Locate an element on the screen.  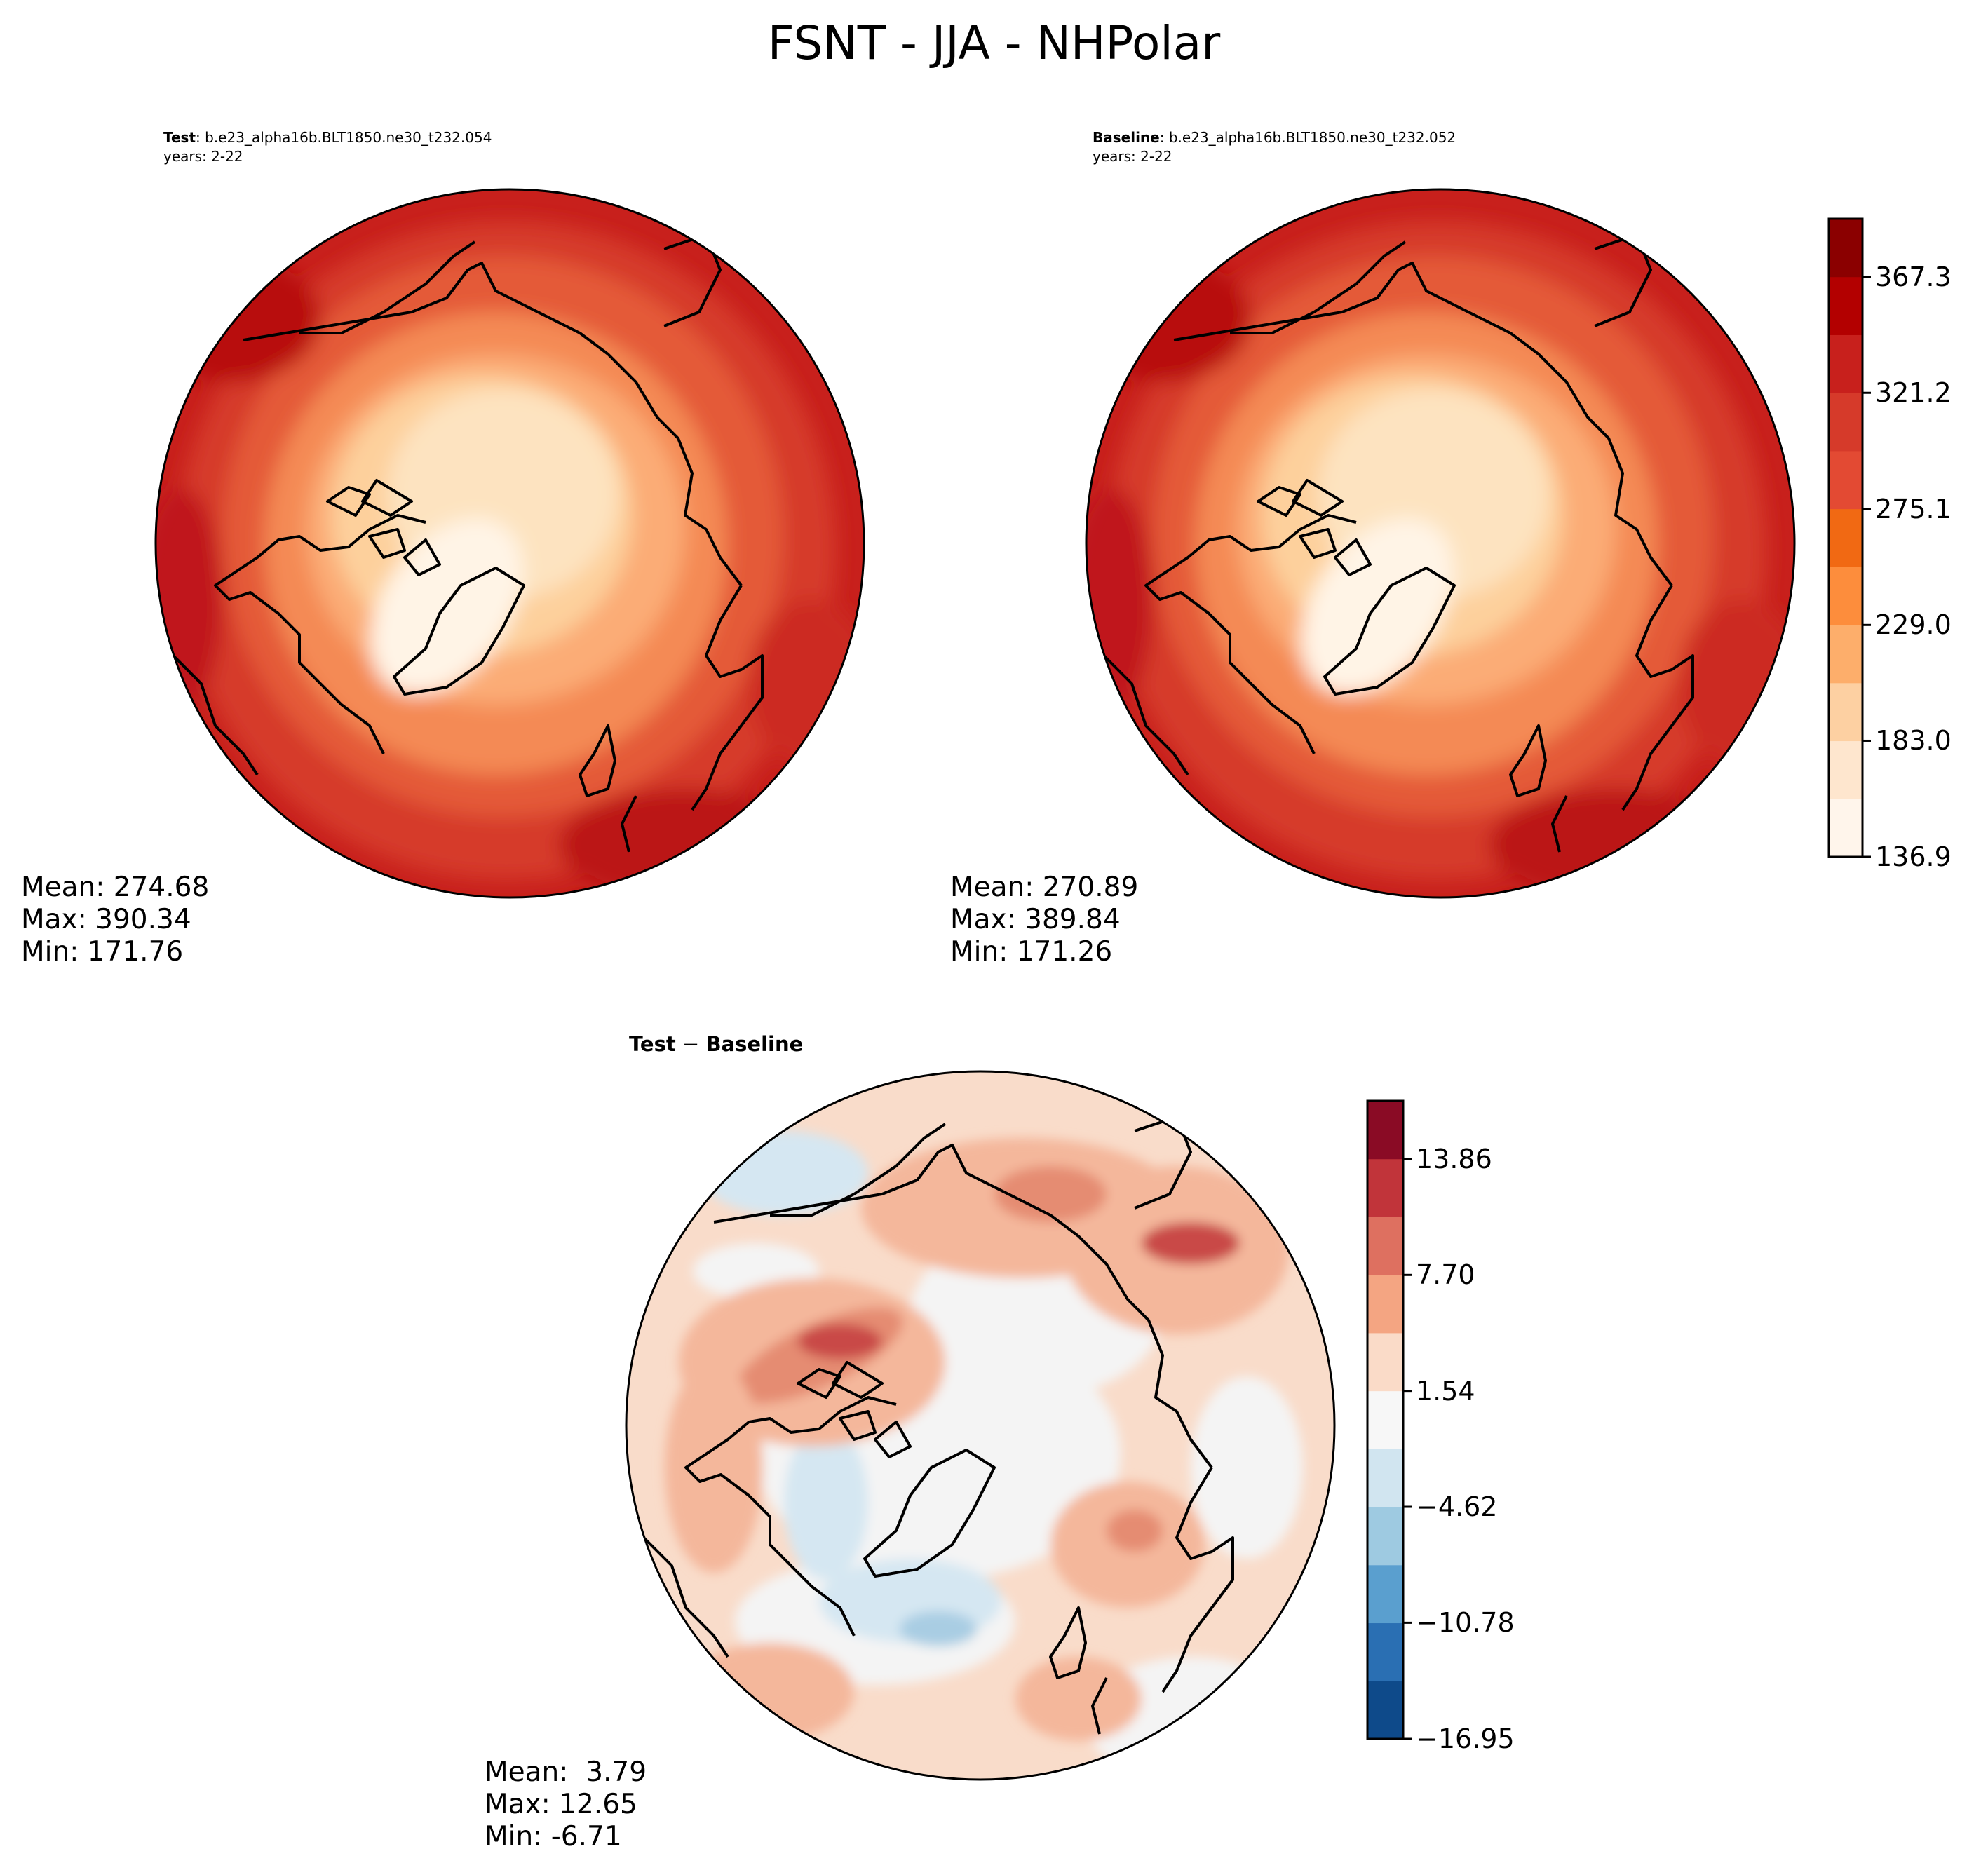
test-map-boundary is located at coordinates (509, 543).